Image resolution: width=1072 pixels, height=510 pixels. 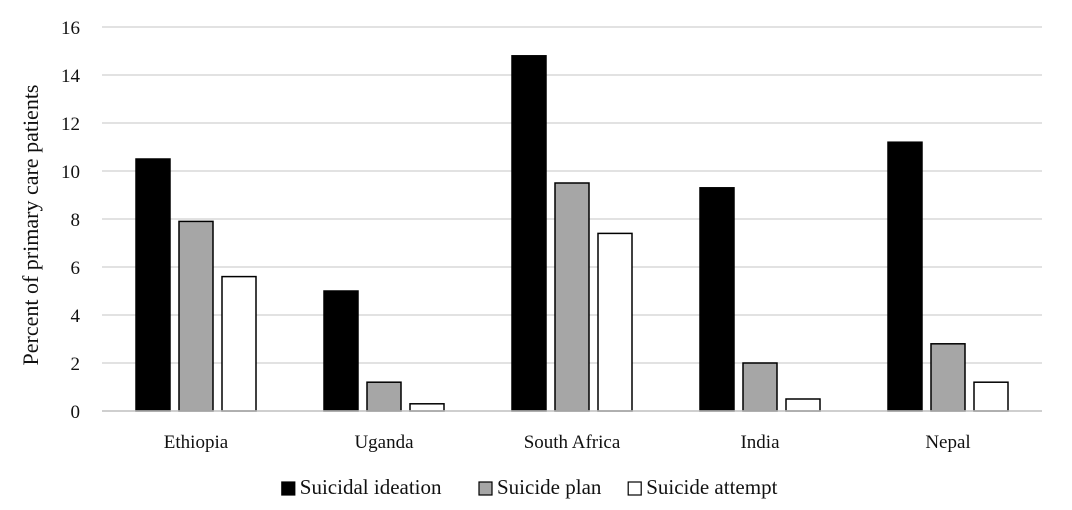 What do you see at coordinates (288, 488) in the screenshot?
I see `legend-swatch-suicidal-ideation` at bounding box center [288, 488].